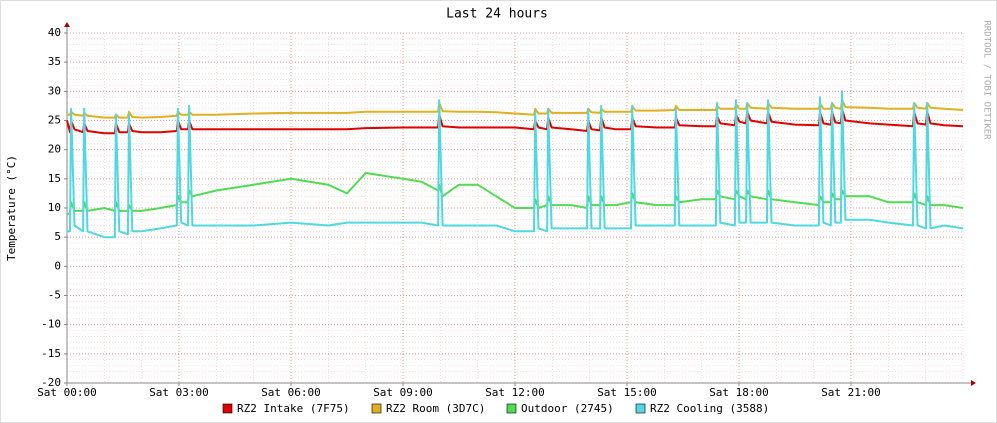 This screenshot has height=423, width=997. I want to click on x-tick-label: Sat 21:00, so click(851, 392).